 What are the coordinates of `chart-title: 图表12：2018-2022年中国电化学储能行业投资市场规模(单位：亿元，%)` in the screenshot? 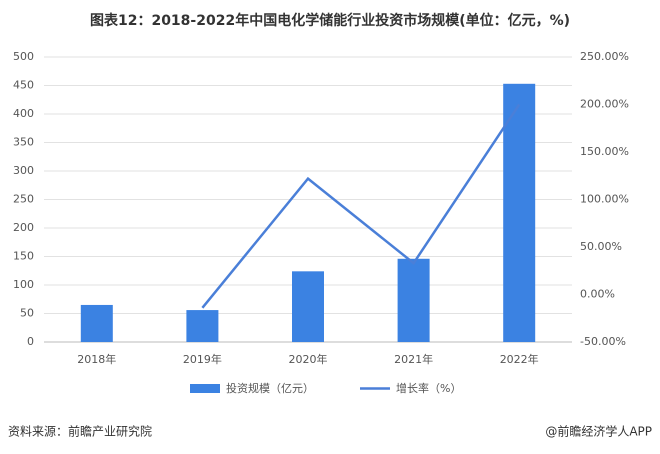 It's located at (330, 20).